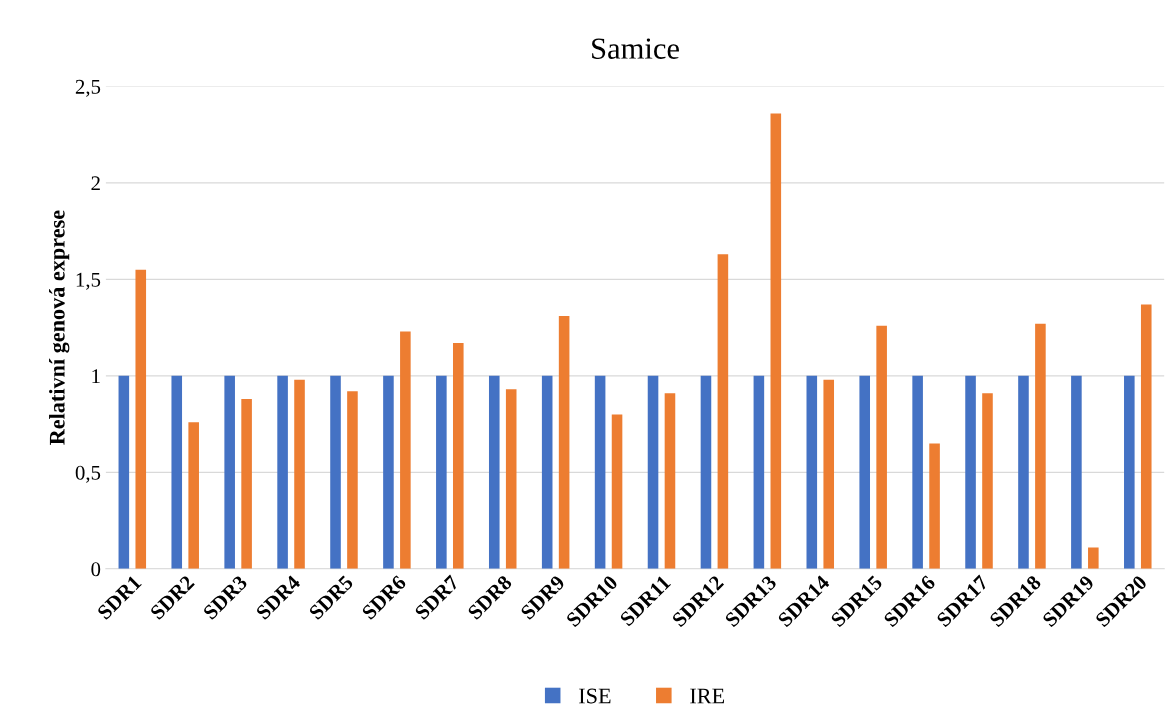 The height and width of the screenshot is (720, 1176). Describe the element at coordinates (95, 183) in the screenshot. I see `y-tick-label: 2` at that location.